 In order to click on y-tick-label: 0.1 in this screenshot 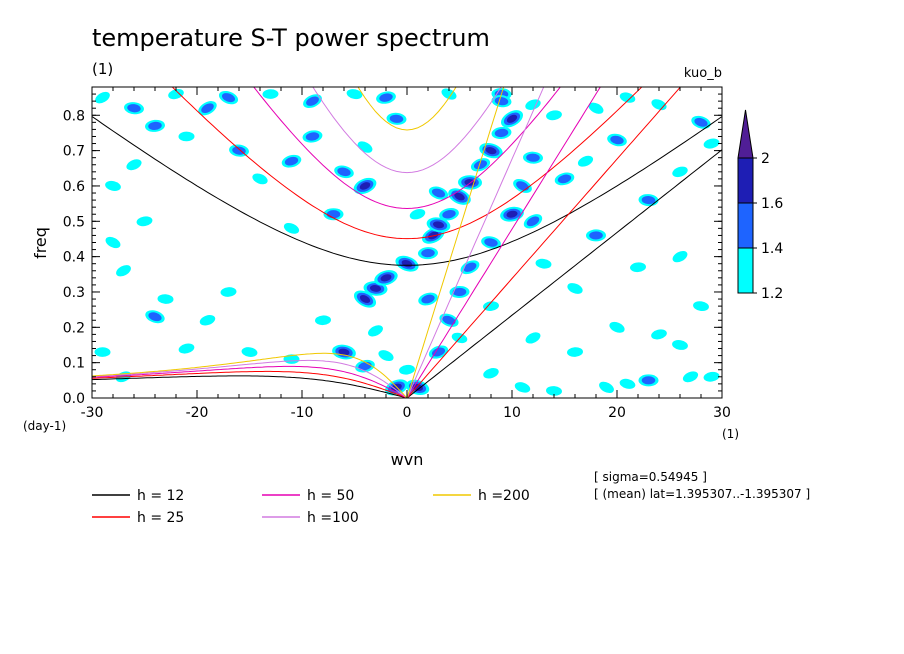, I will do `click(74, 364)`.